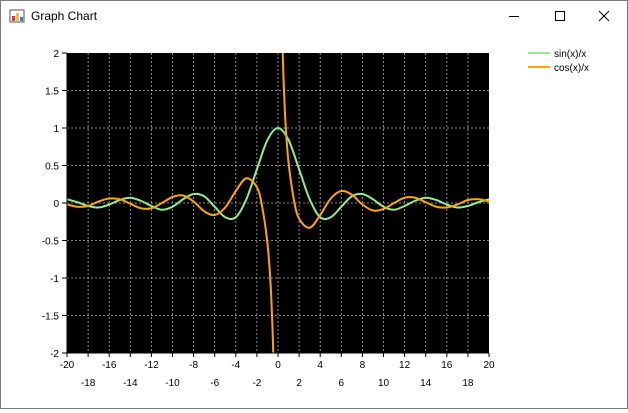 The image size is (628, 413). What do you see at coordinates (17, 16) in the screenshot?
I see `chart-app-icon` at bounding box center [17, 16].